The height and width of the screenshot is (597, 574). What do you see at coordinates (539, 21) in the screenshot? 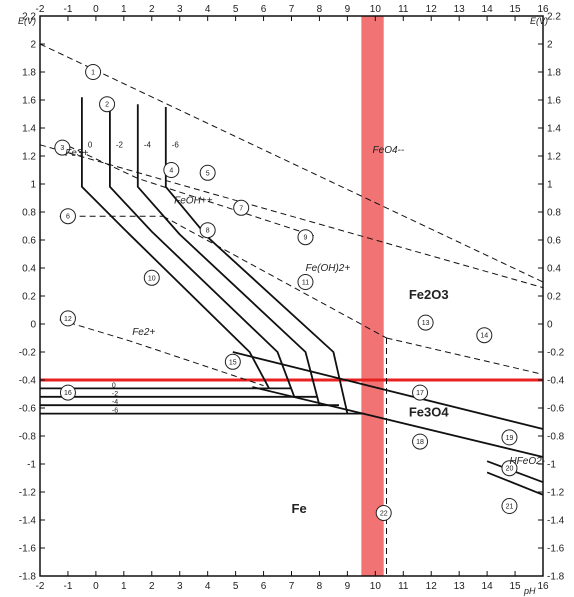
I see `y-axis-unit-right: E(V)` at bounding box center [539, 21].